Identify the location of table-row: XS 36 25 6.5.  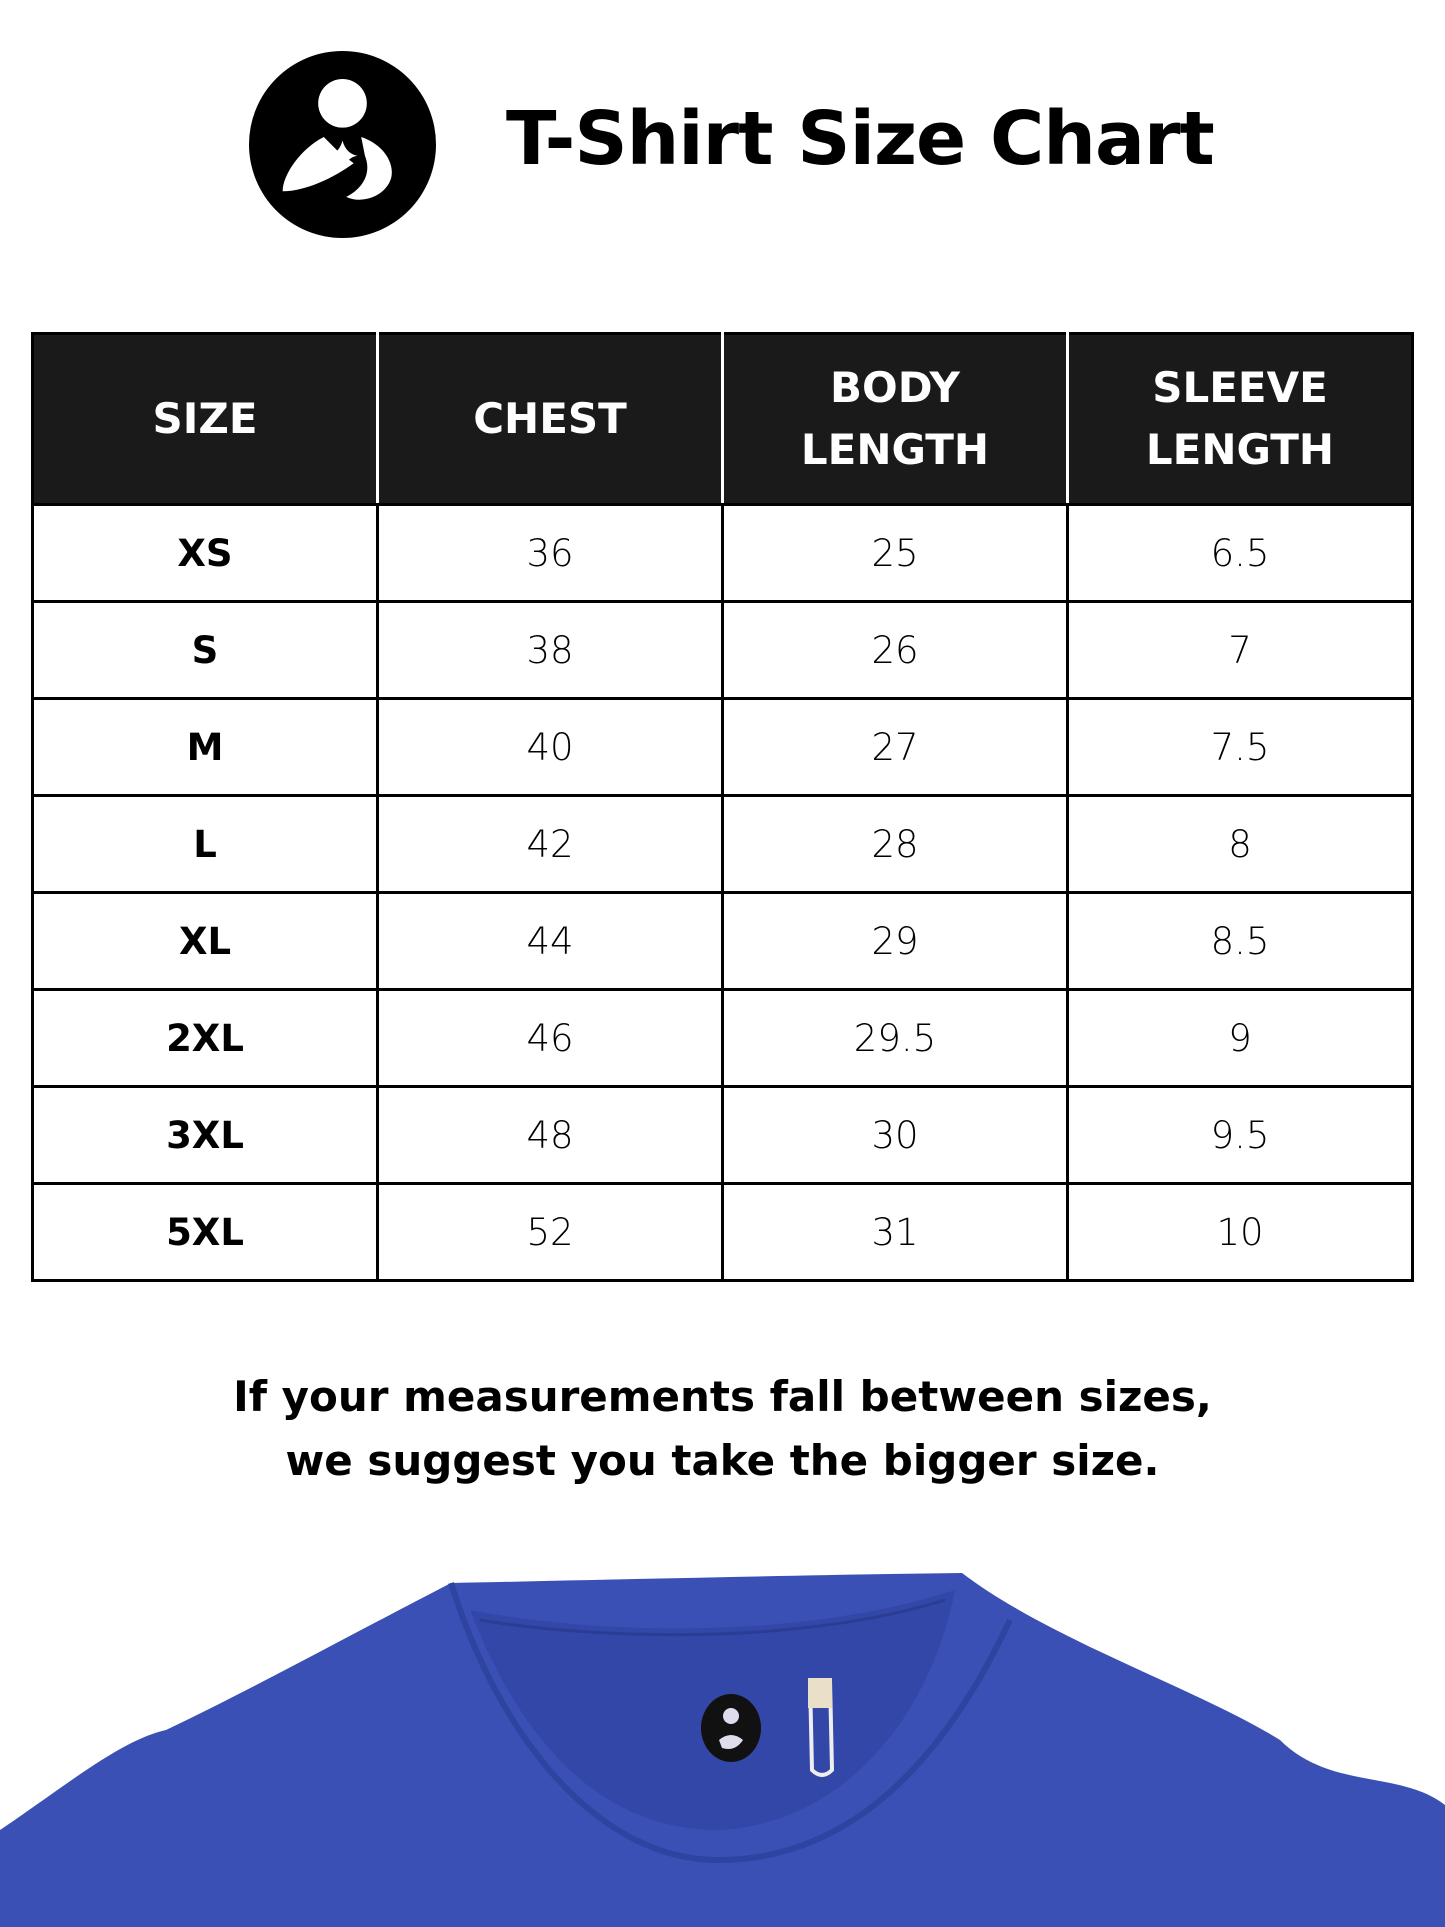
(722, 553).